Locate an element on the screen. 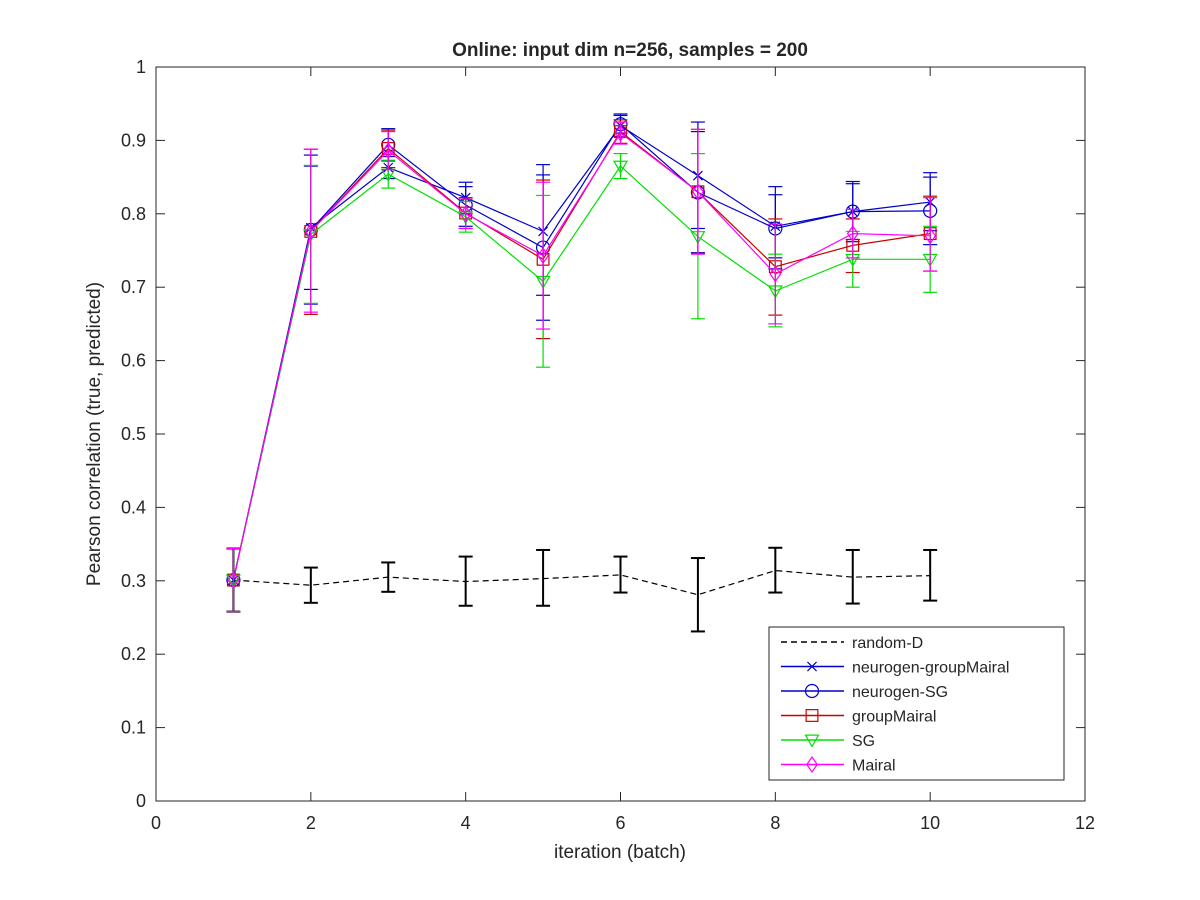 The image size is (1200, 900). x-tick-label: 10 is located at coordinates (930, 823).